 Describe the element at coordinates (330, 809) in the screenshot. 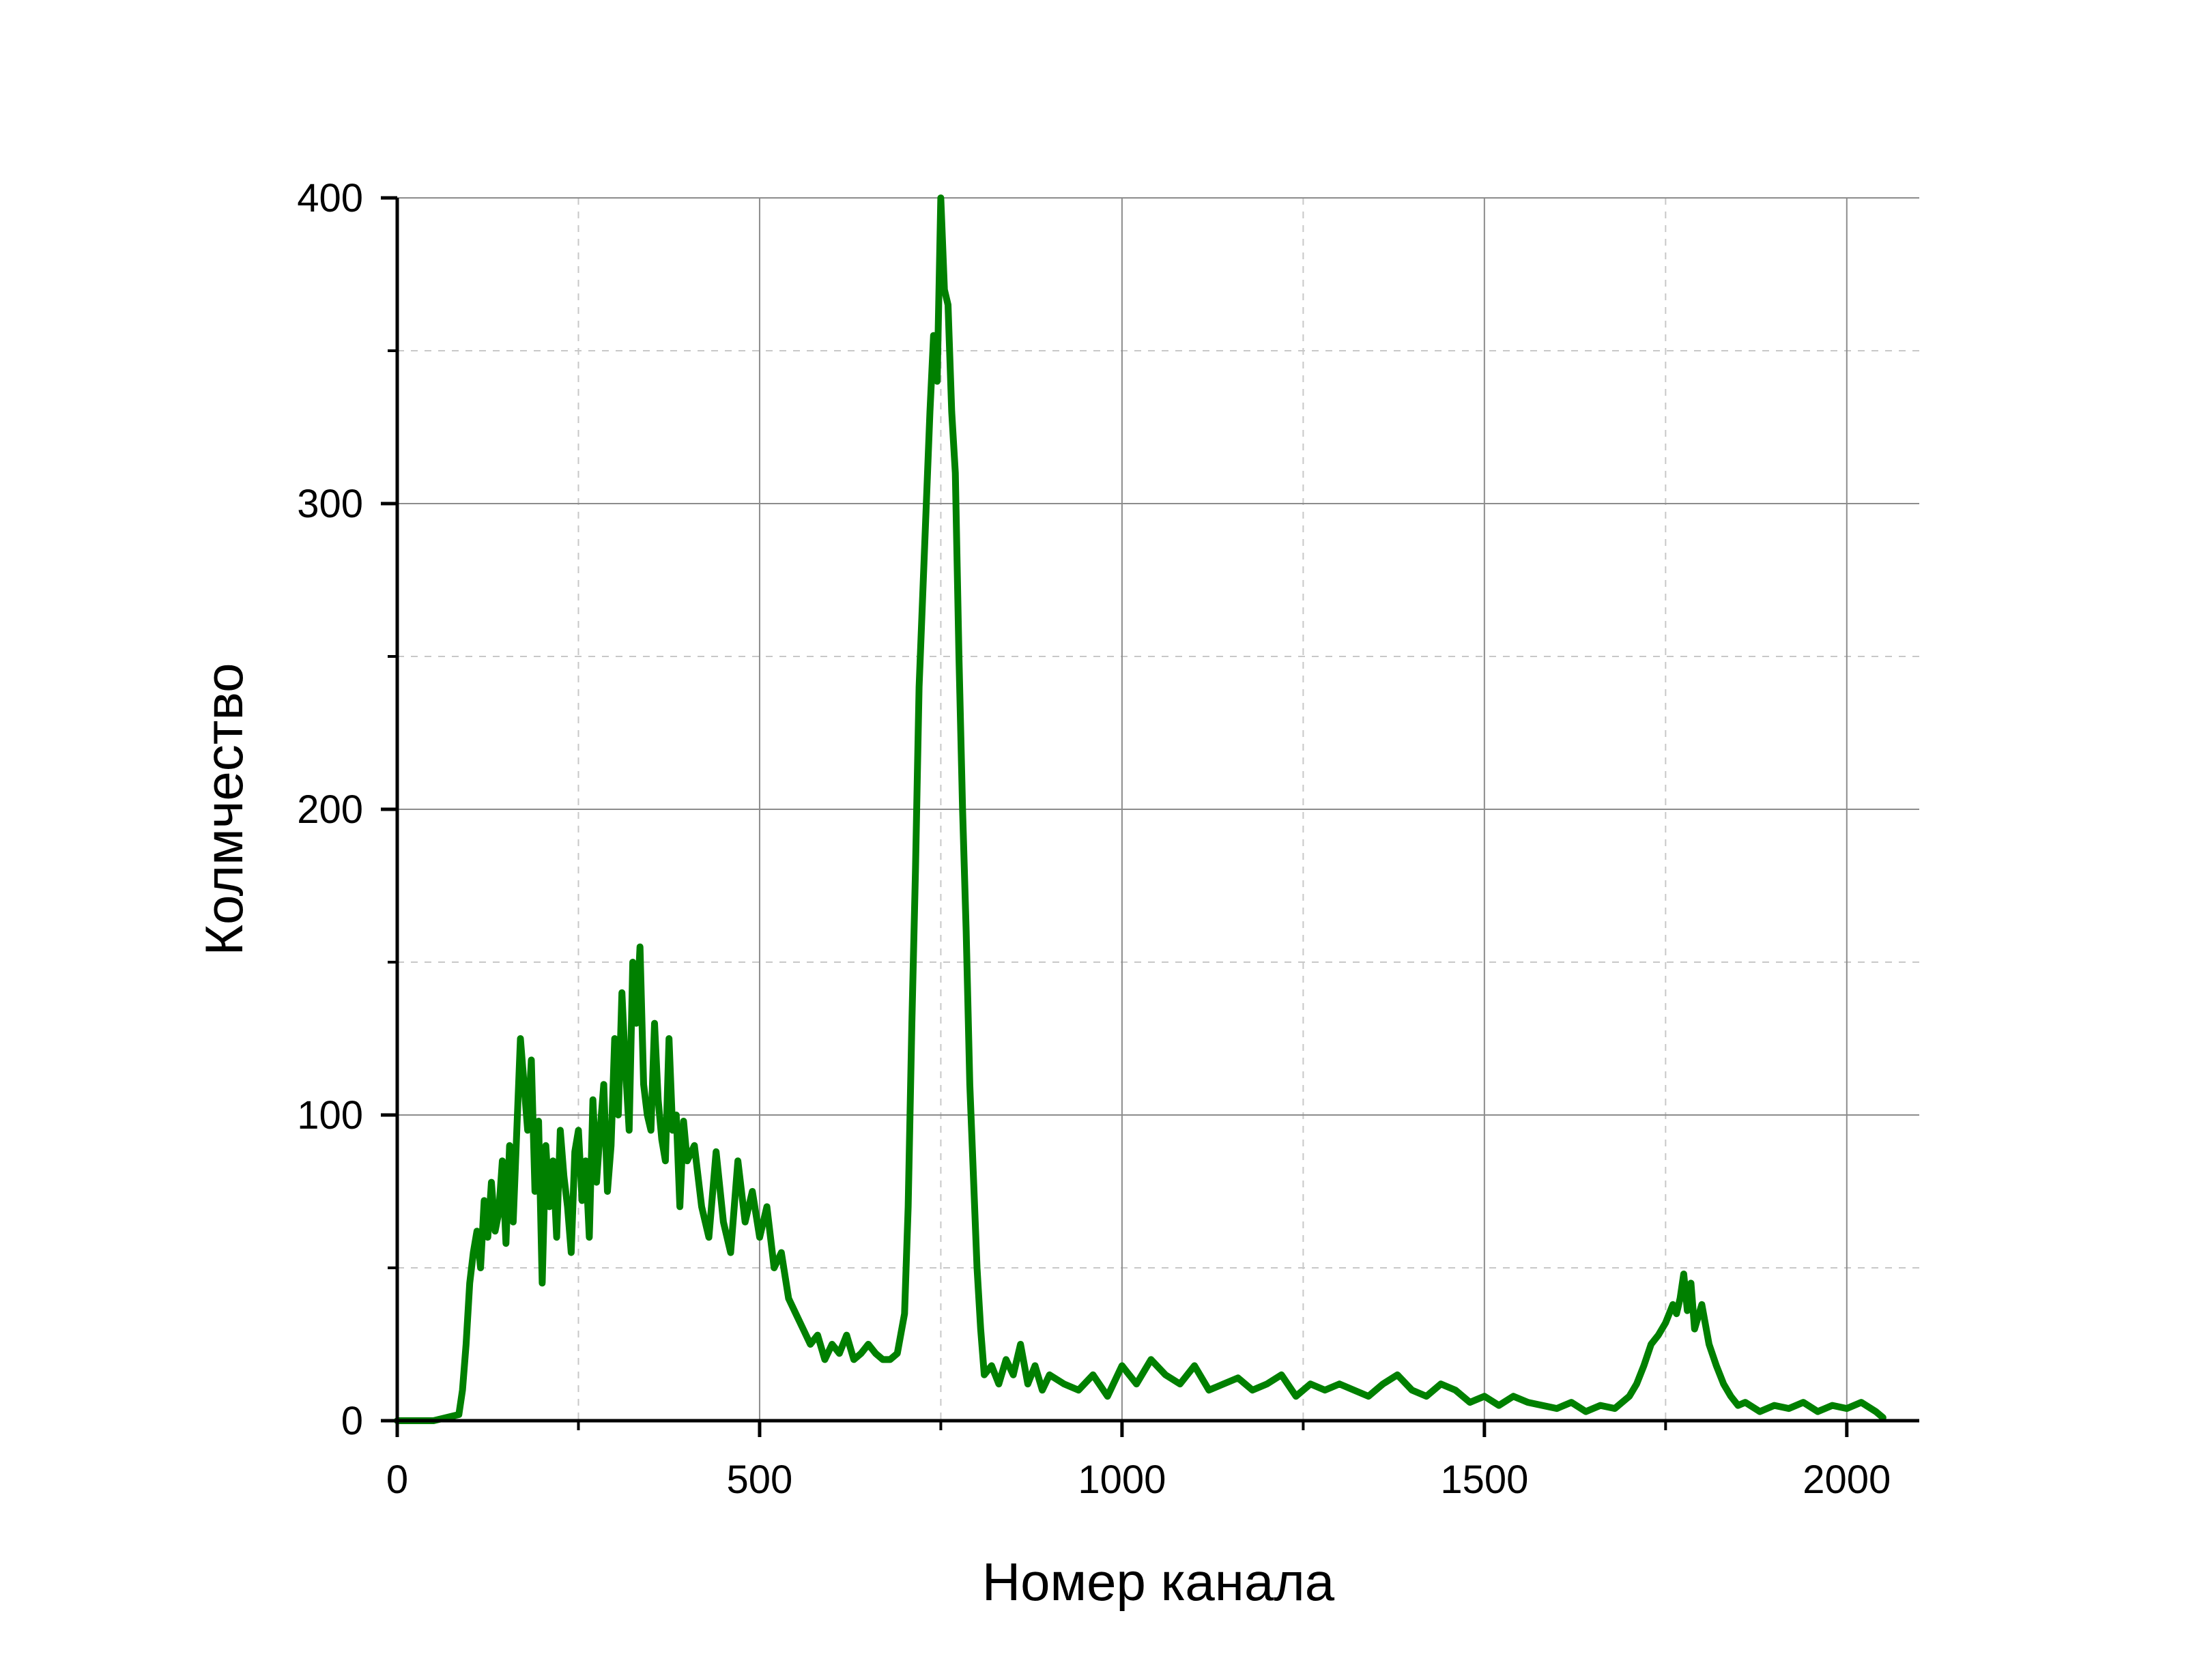

I see `y-tick-label: 200` at that location.